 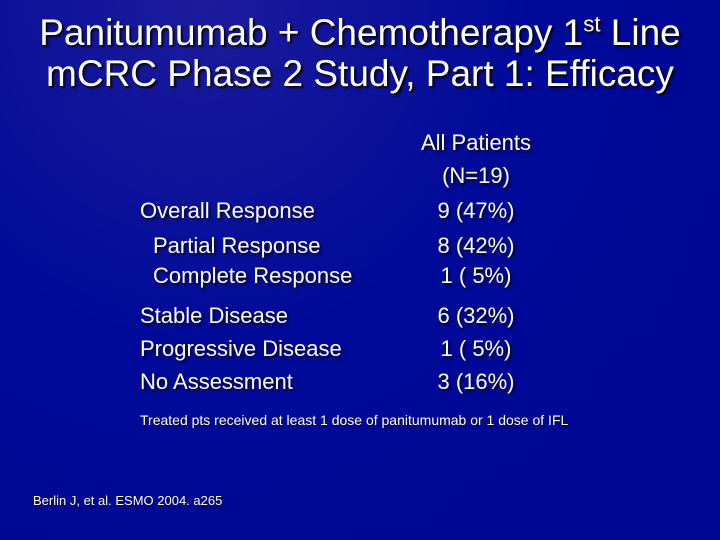 What do you see at coordinates (476, 381) in the screenshot?
I see `row-value-no-assessment: 3 (16%)` at bounding box center [476, 381].